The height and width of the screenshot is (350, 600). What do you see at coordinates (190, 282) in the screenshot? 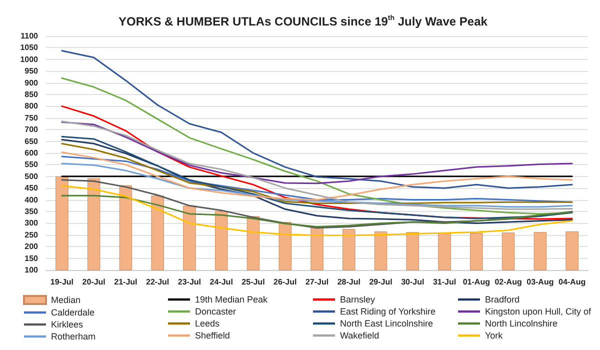
I see `x-tick-label: 23-Jul` at bounding box center [190, 282].